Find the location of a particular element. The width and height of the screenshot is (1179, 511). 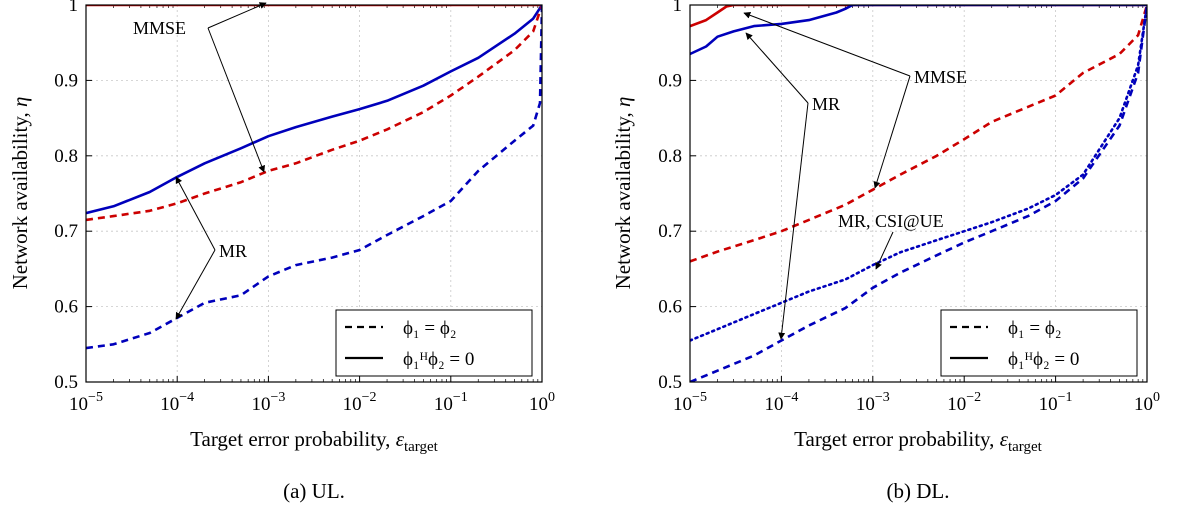

annotation-mr-ul: MR is located at coordinates (233, 251).